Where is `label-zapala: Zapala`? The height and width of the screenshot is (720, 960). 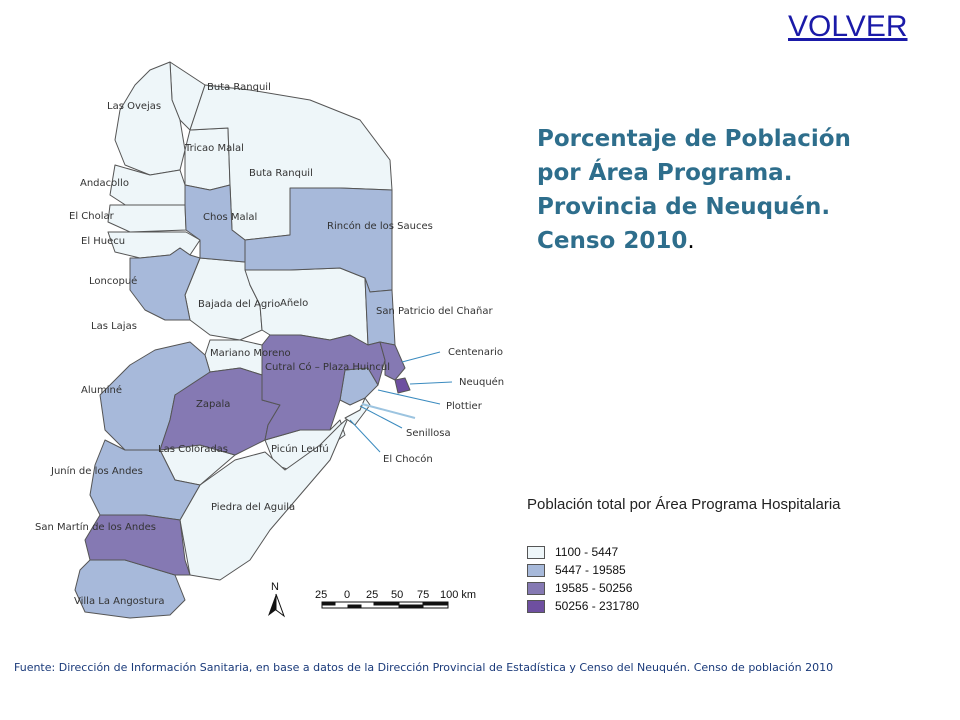
label-zapala: Zapala is located at coordinates (213, 404).